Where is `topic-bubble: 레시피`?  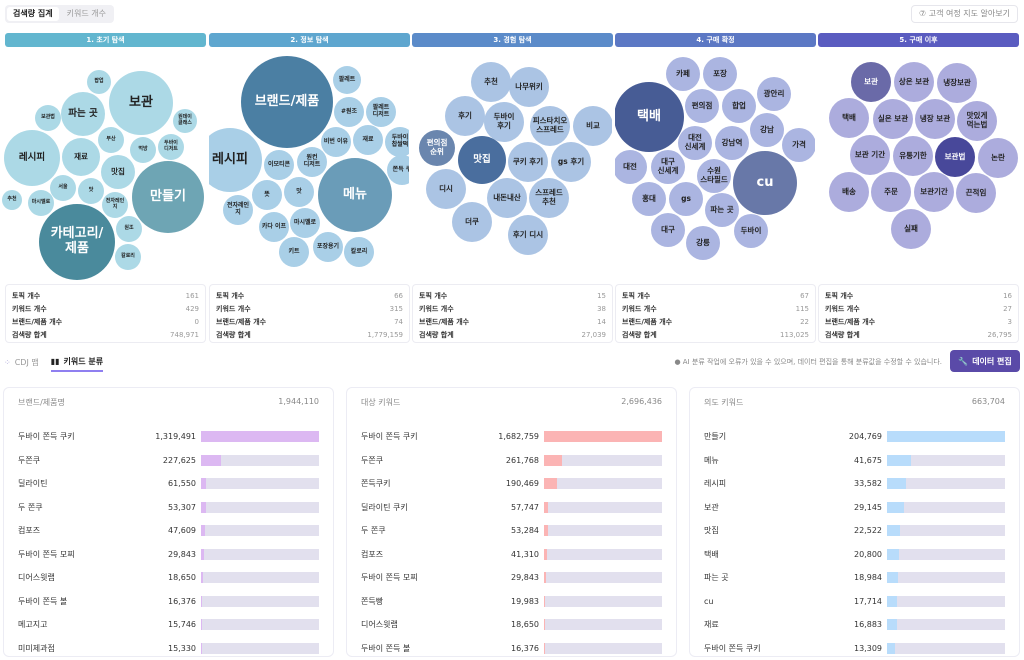 topic-bubble: 레시피 is located at coordinates (235, 160).